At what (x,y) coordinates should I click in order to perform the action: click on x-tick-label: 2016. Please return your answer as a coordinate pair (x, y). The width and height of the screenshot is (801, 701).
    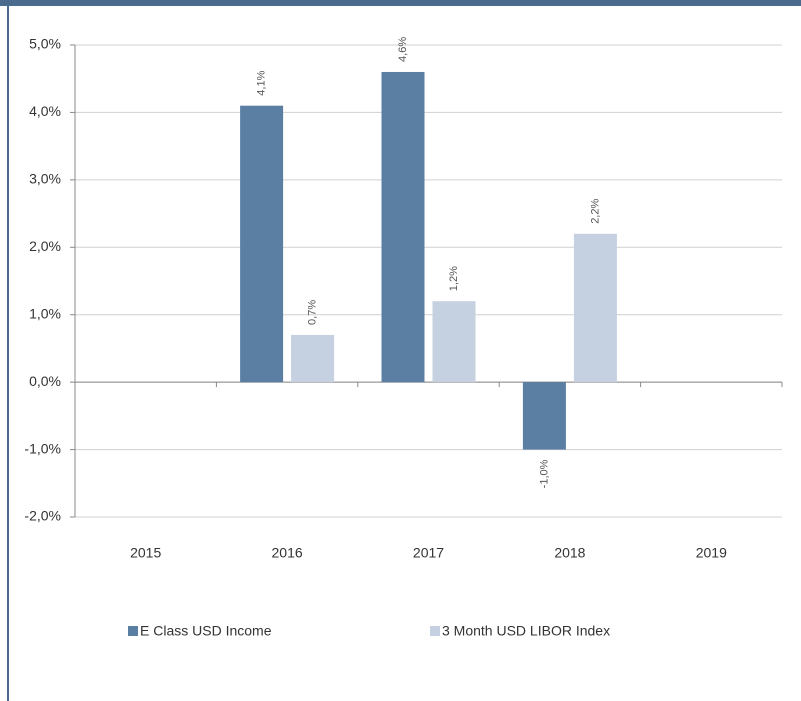
    Looking at the image, I should click on (287, 553).